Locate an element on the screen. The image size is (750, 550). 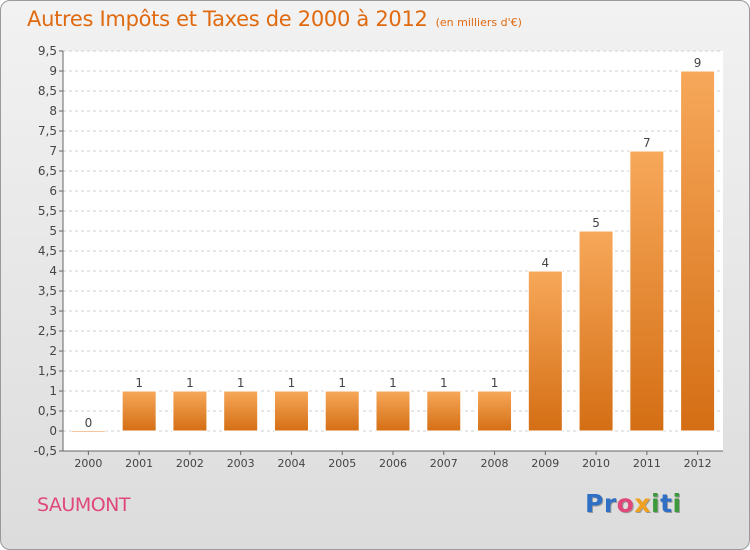
y-tick-label: 3,5 is located at coordinates (47, 291).